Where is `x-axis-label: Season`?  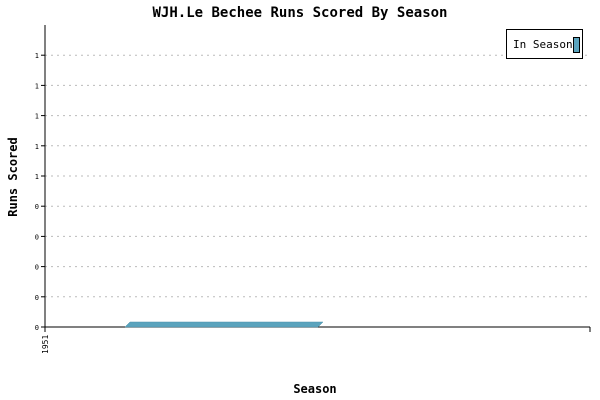
x-axis-label: Season is located at coordinates (315, 389).